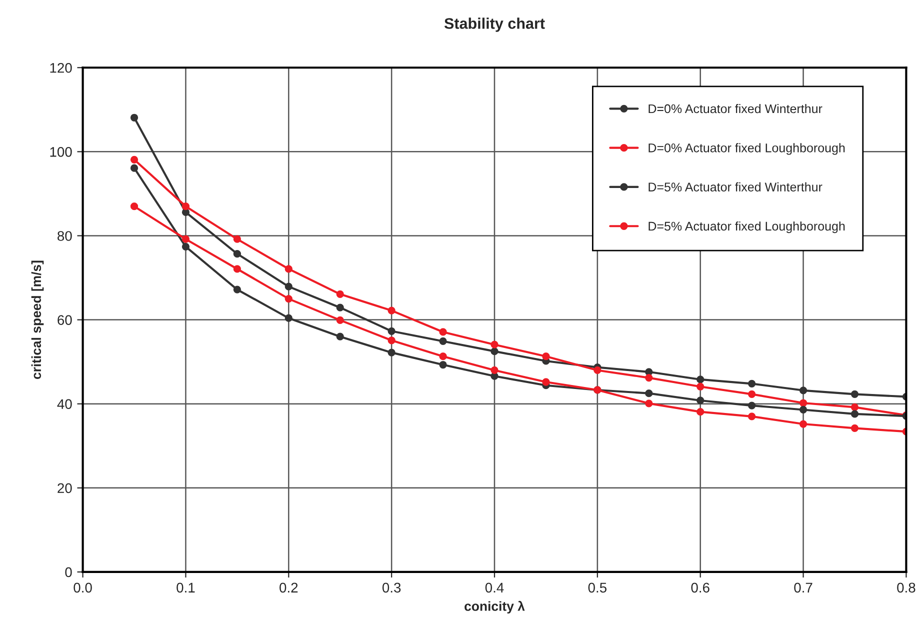 The image size is (920, 632). Describe the element at coordinates (746, 149) in the screenshot. I see `legend-label: D=0% Actuator fixed Loughborough` at that location.